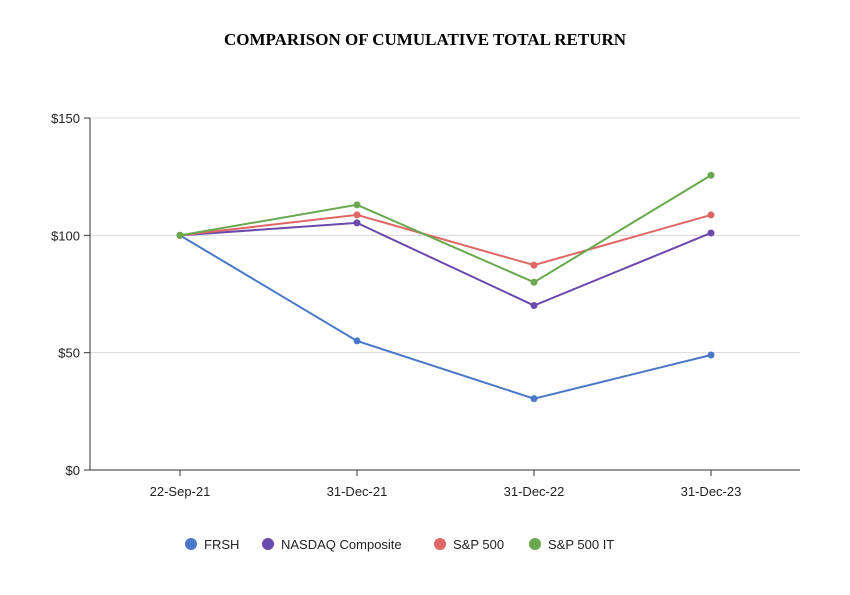  Describe the element at coordinates (221, 544) in the screenshot. I see `legend-label: FRSH` at that location.